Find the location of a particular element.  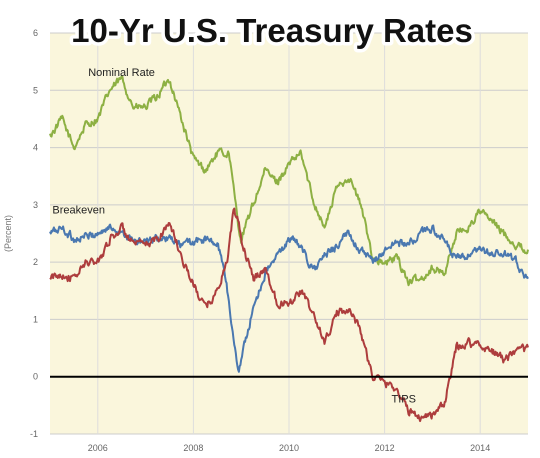

y-tick-label: 0 is located at coordinates (35, 377).